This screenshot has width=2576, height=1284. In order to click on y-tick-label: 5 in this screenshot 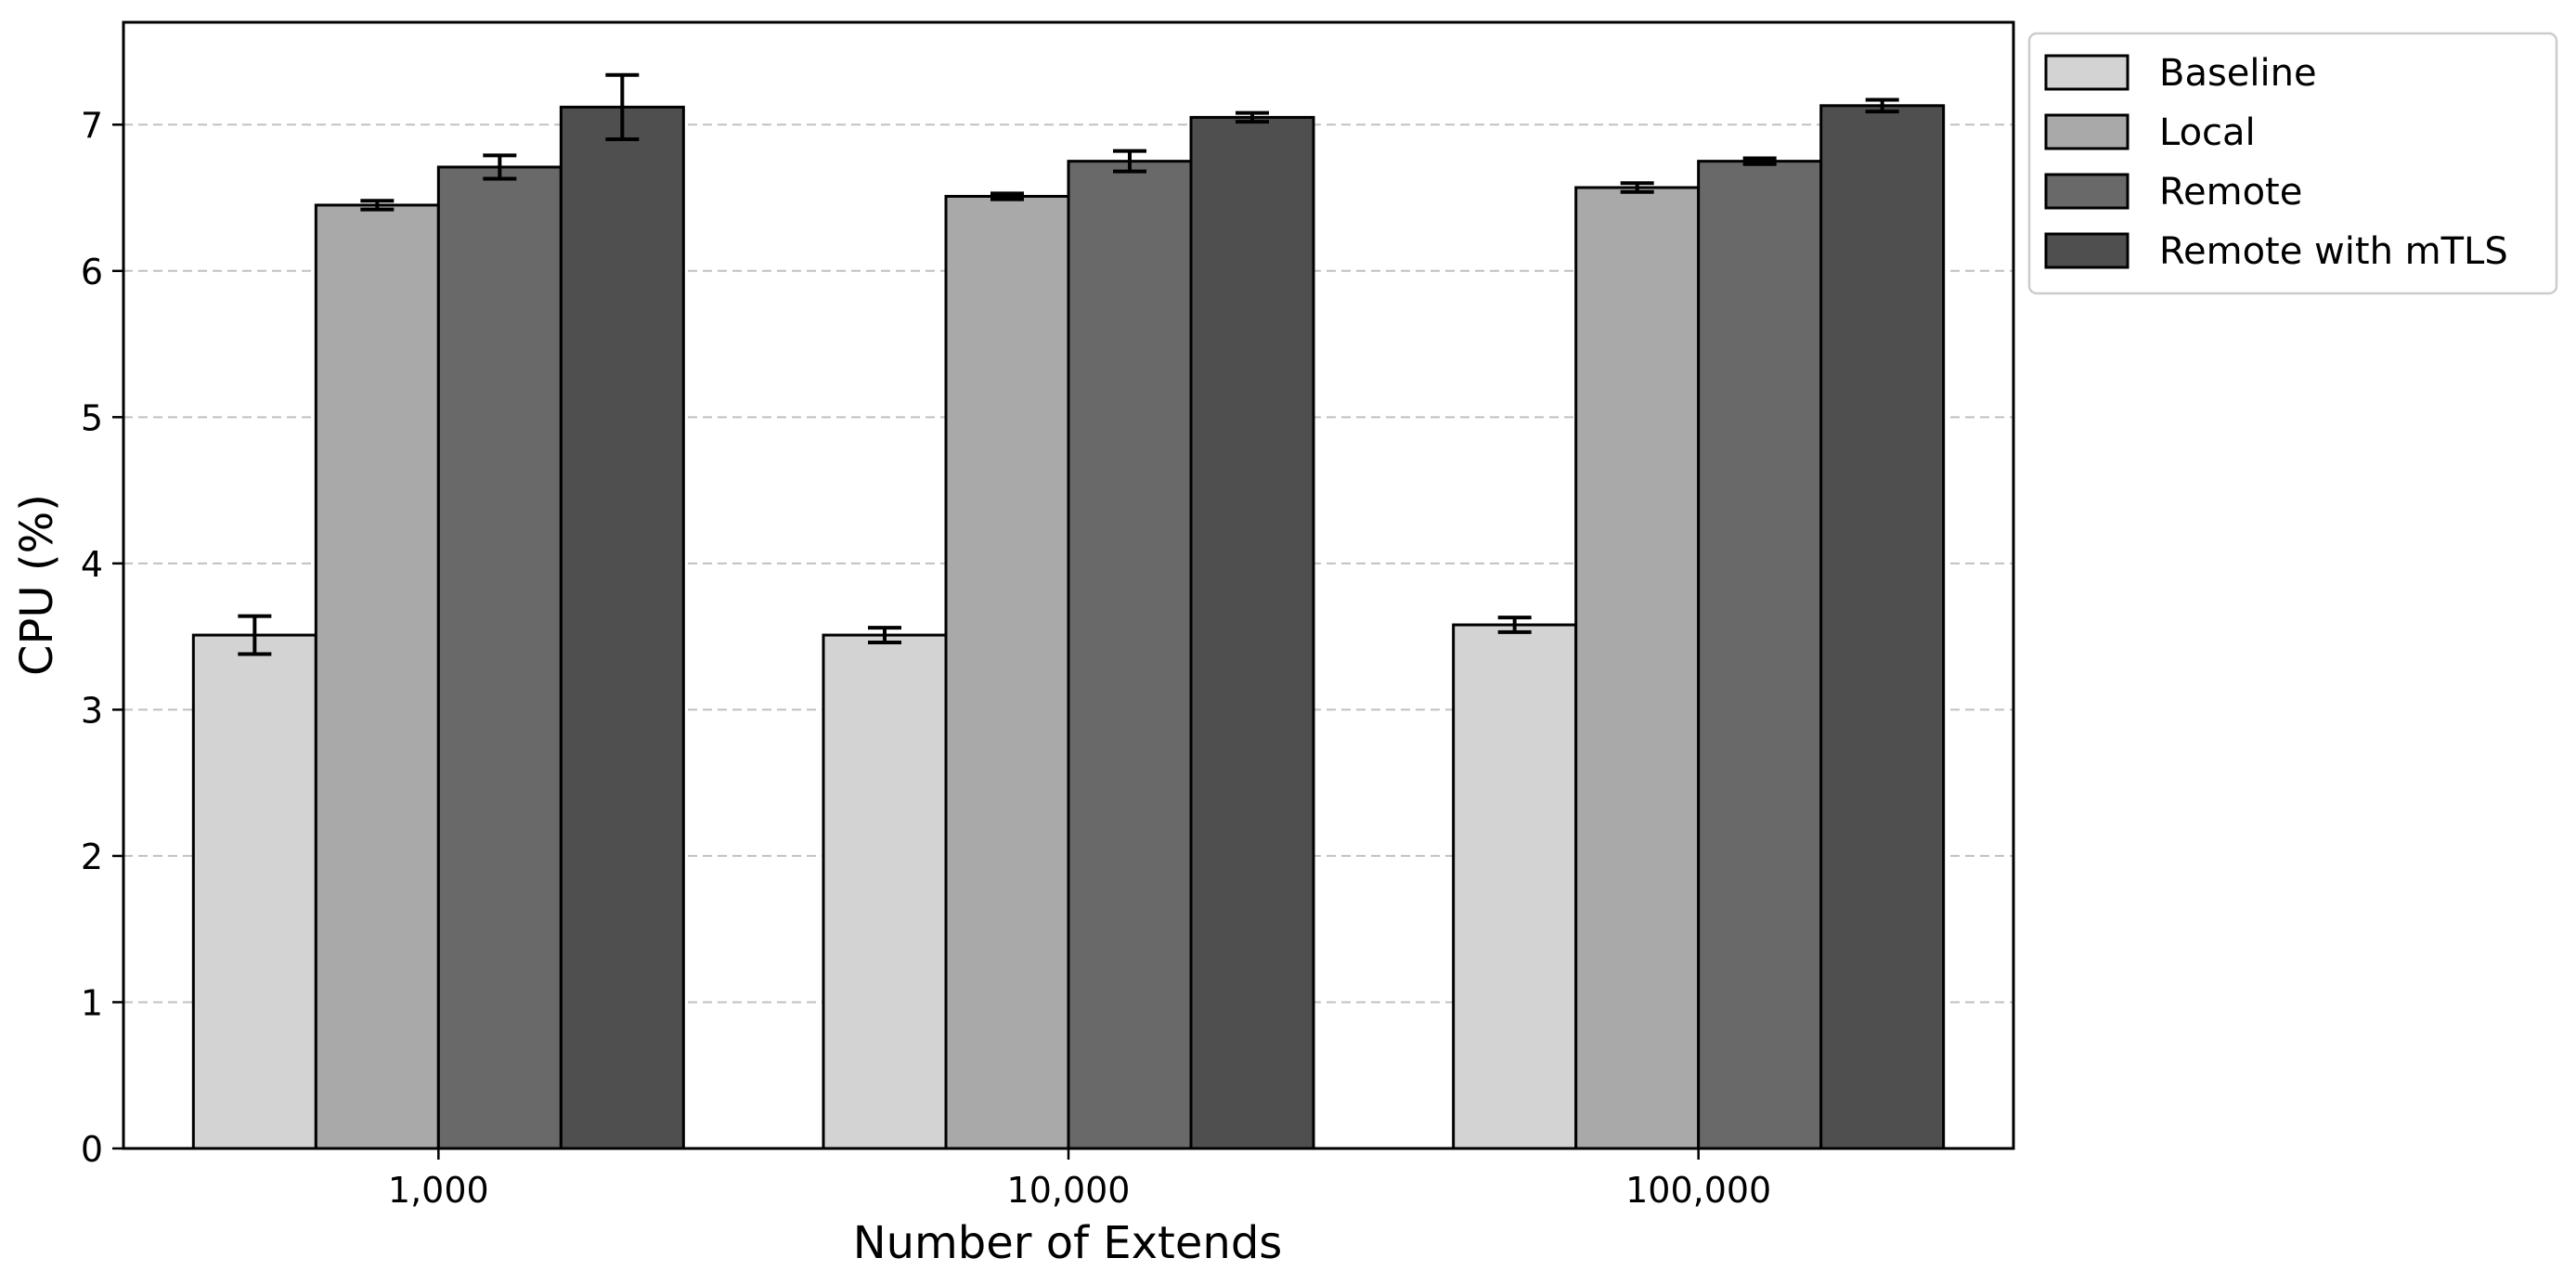, I will do `click(92, 417)`.